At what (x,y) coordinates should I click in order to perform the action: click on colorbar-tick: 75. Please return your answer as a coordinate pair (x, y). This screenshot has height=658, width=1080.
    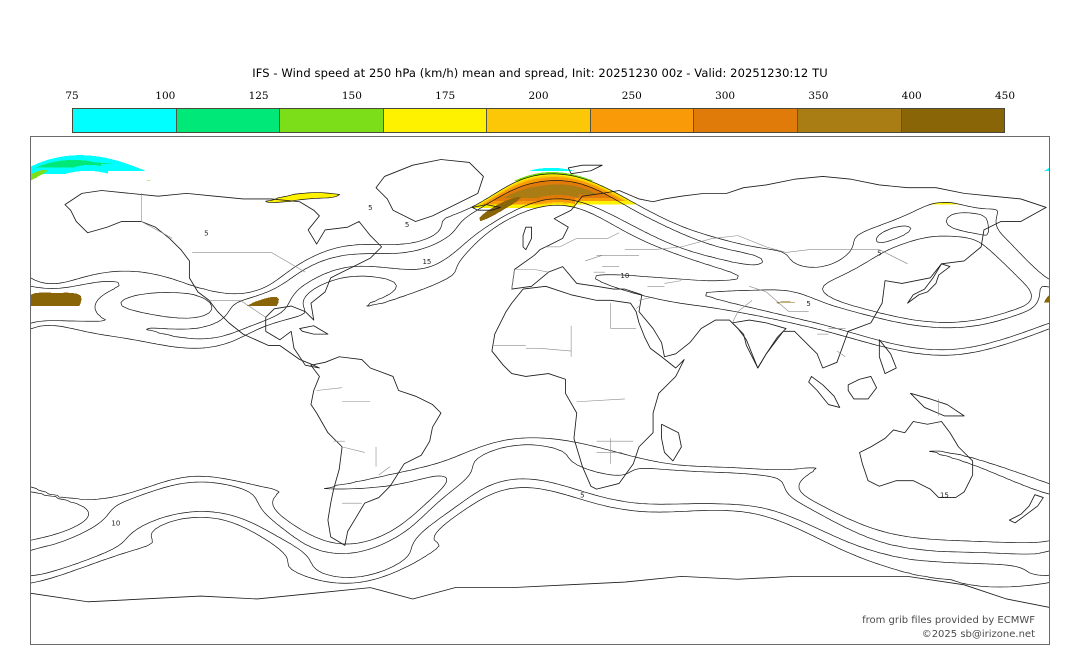
    Looking at the image, I should click on (72, 96).